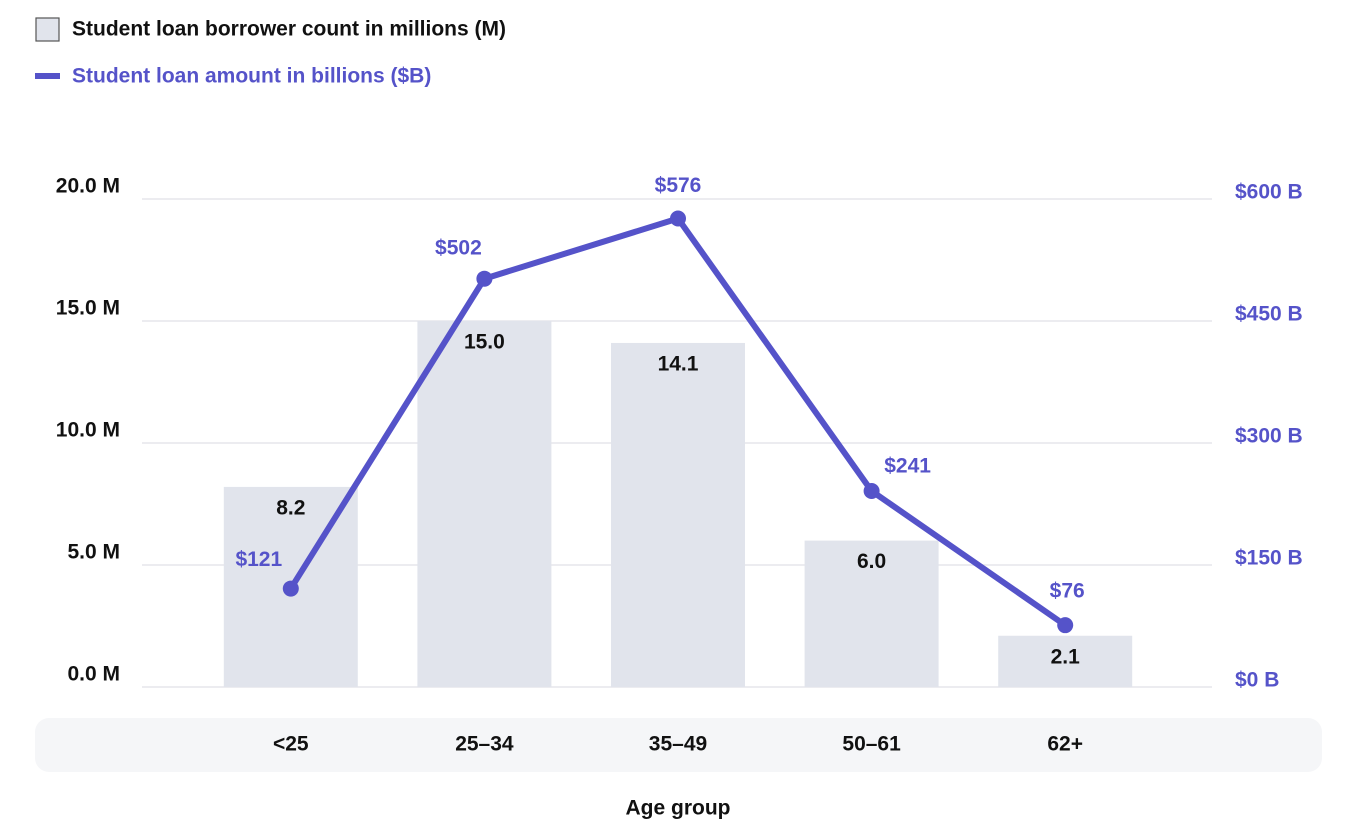 This screenshot has width=1354, height=839. I want to click on x-tick-label: 35–49, so click(678, 744).